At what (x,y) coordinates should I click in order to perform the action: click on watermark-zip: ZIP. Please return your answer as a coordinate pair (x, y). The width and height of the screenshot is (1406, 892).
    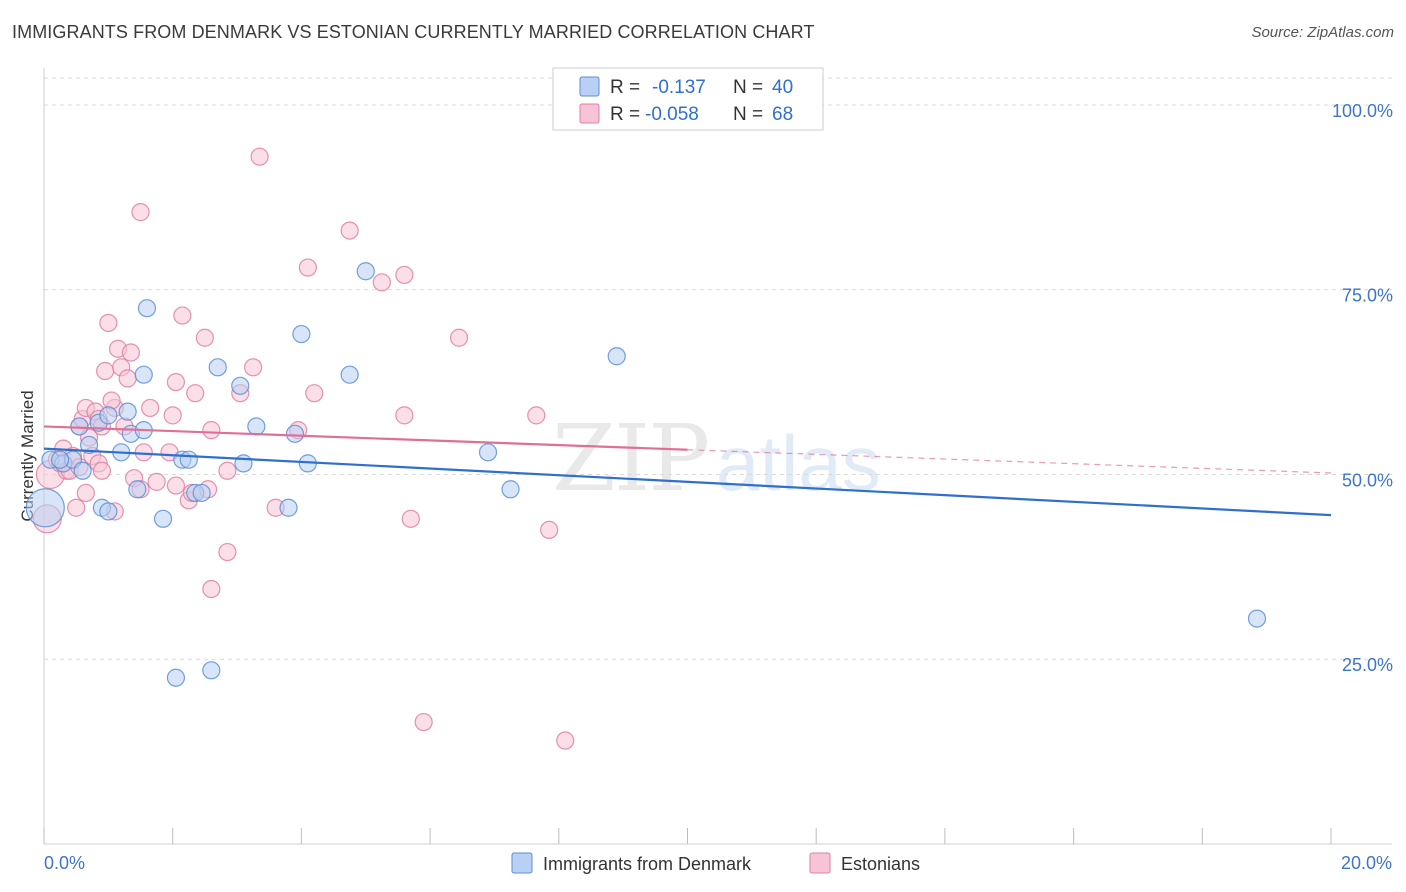
    Looking at the image, I should click on (630, 458).